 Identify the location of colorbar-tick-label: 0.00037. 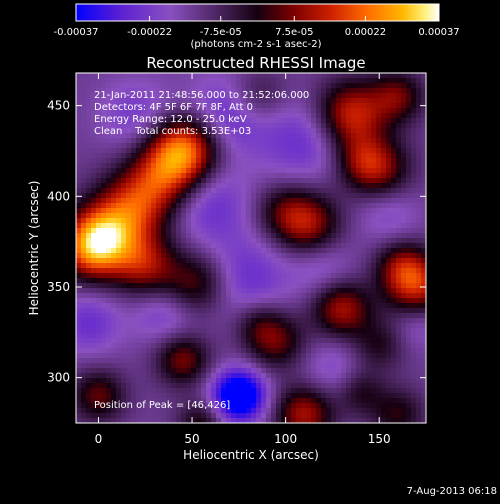
(438, 32).